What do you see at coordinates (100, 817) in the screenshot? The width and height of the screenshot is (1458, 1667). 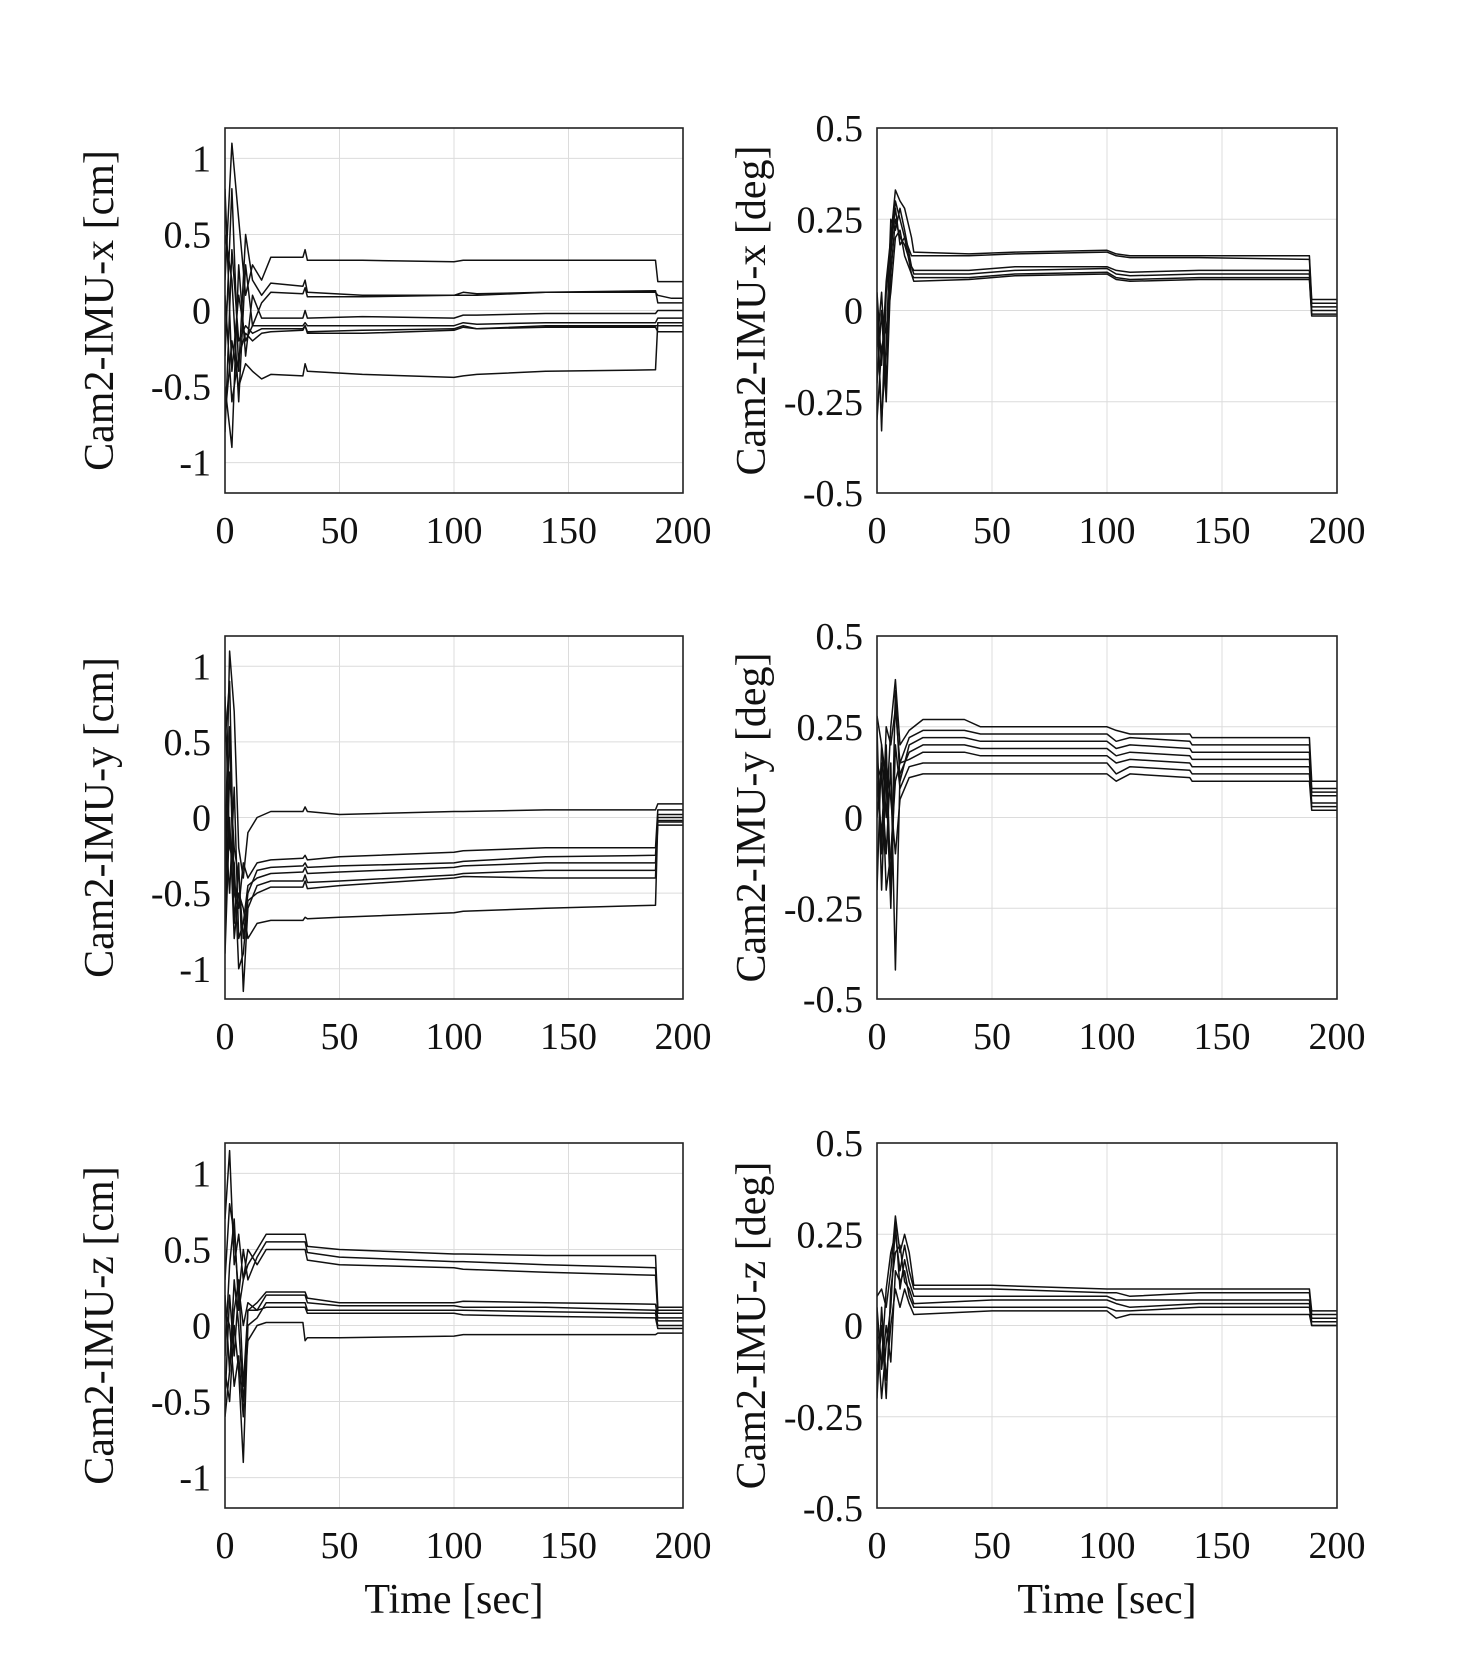 I see `y-axis-label: Cam2-IMU-y [cm]` at bounding box center [100, 817].